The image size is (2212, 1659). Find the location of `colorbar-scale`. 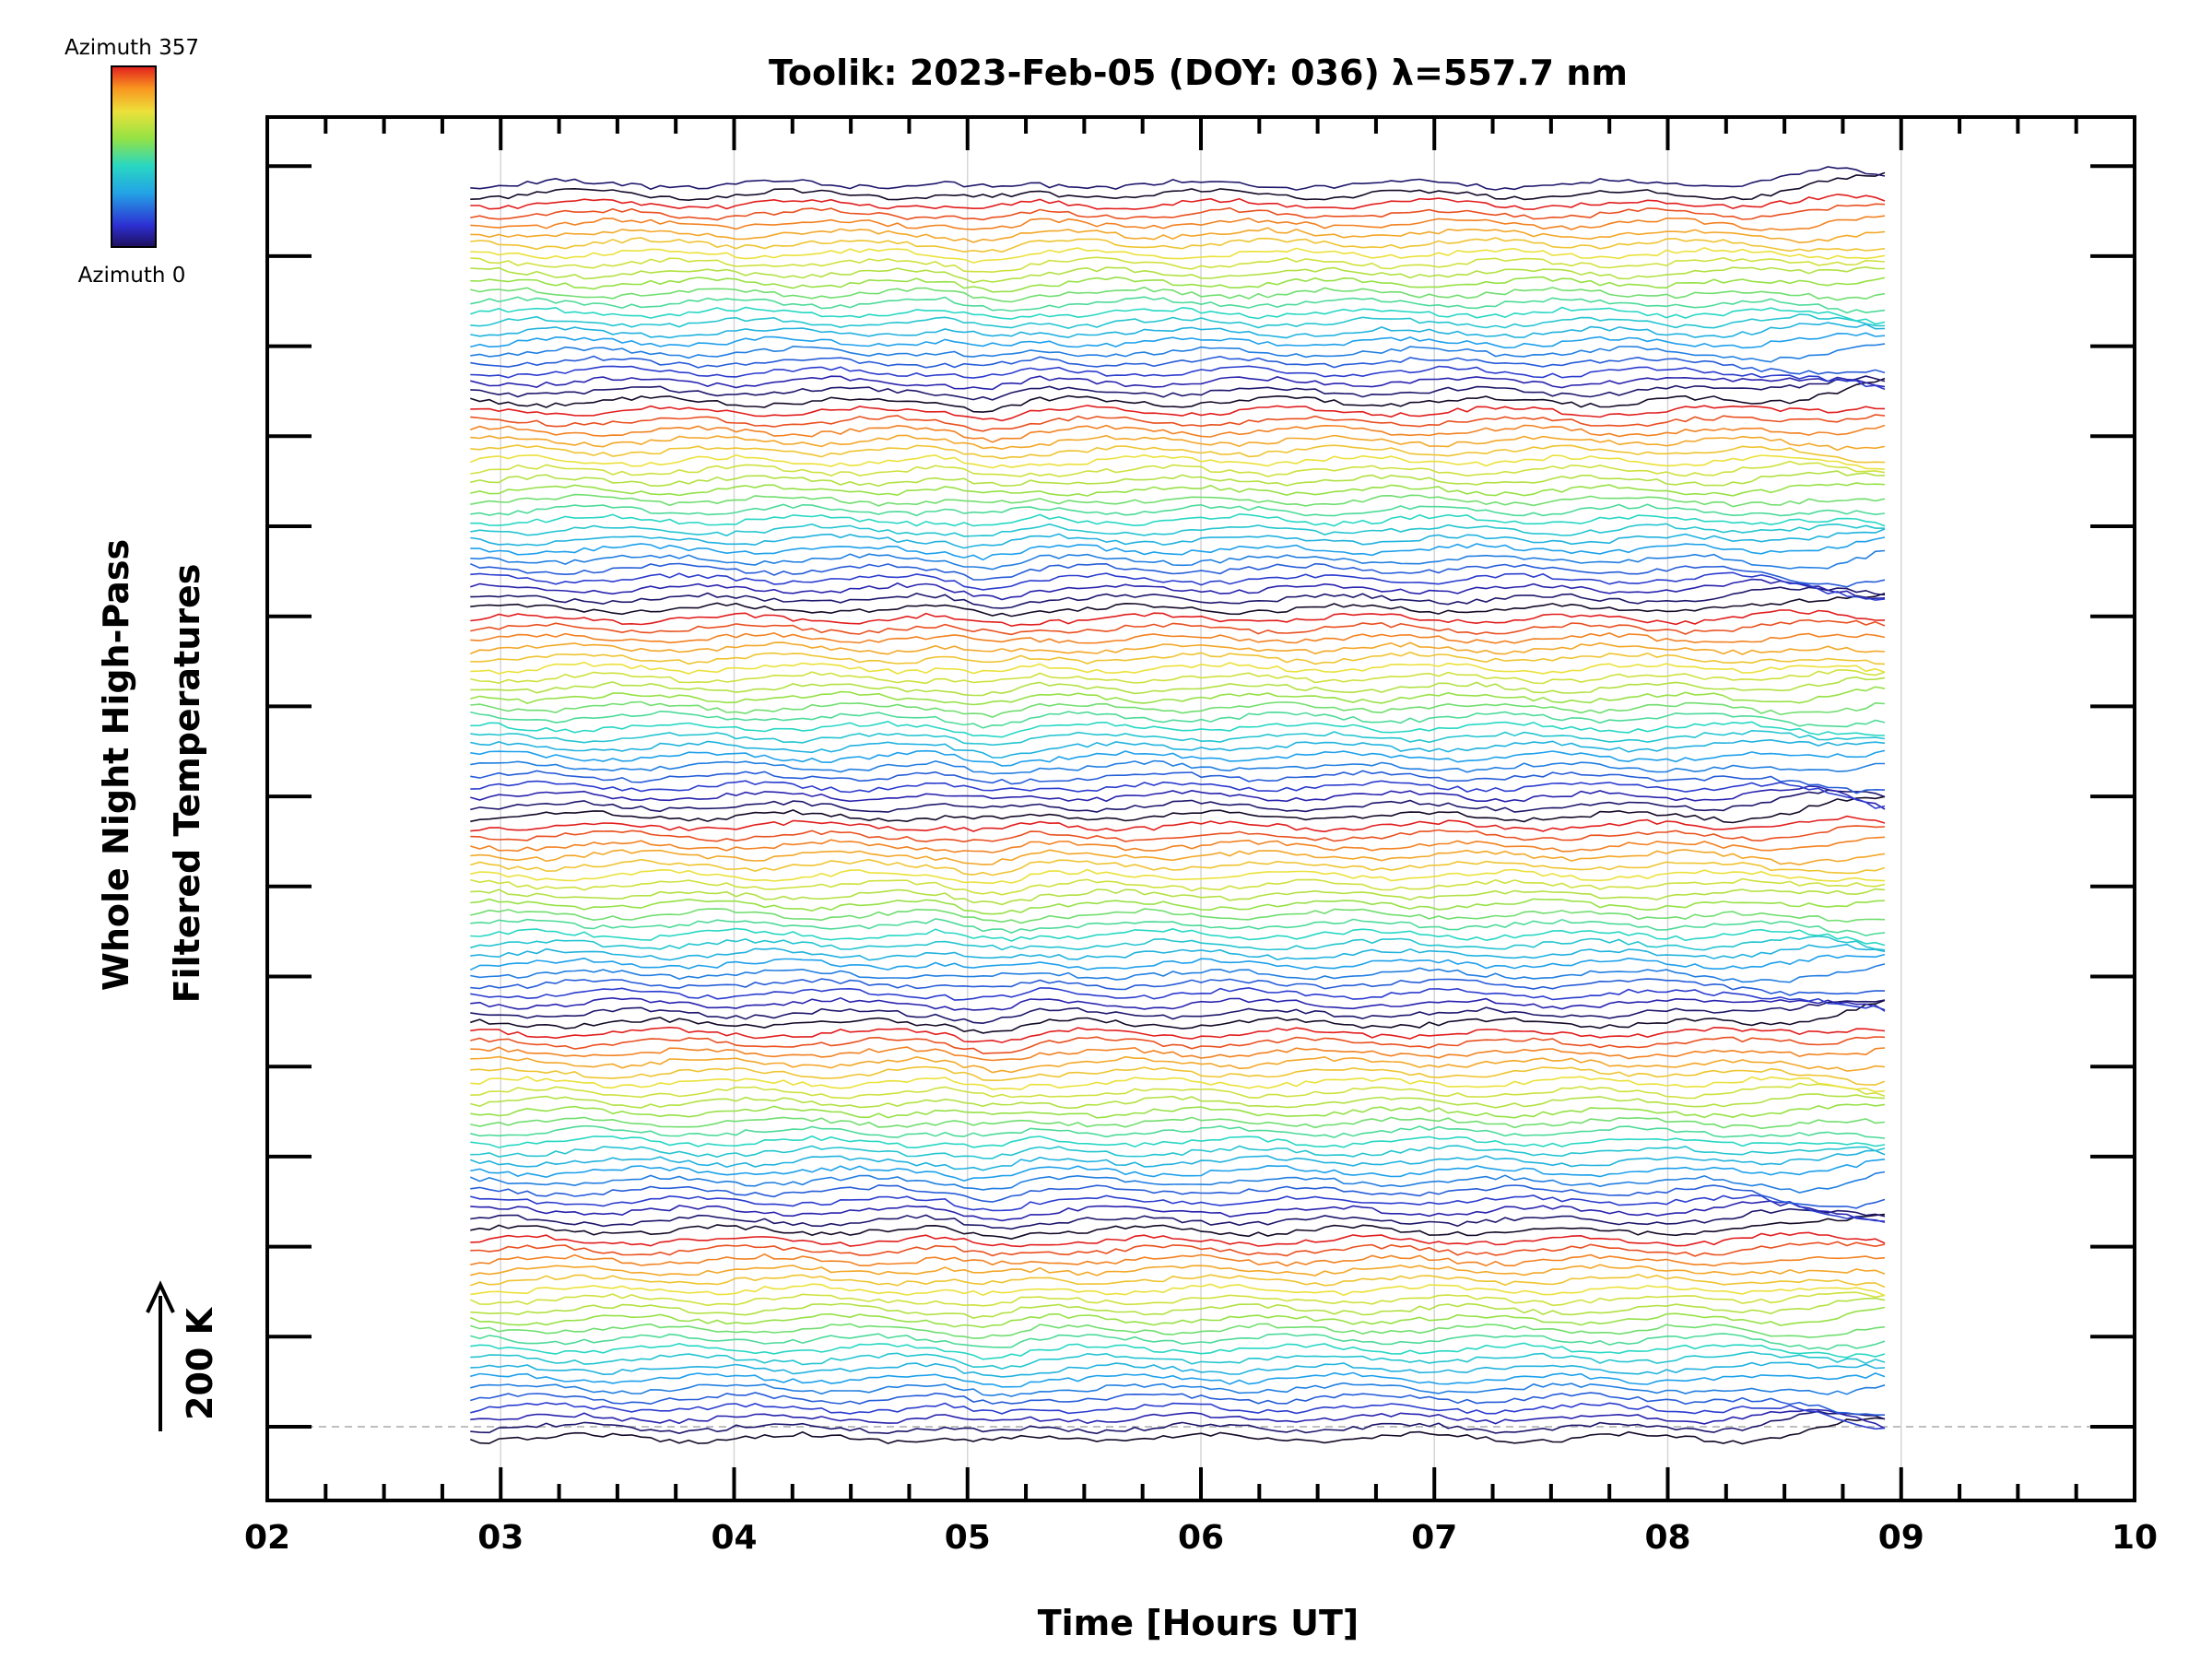

colorbar-scale is located at coordinates (134, 156).